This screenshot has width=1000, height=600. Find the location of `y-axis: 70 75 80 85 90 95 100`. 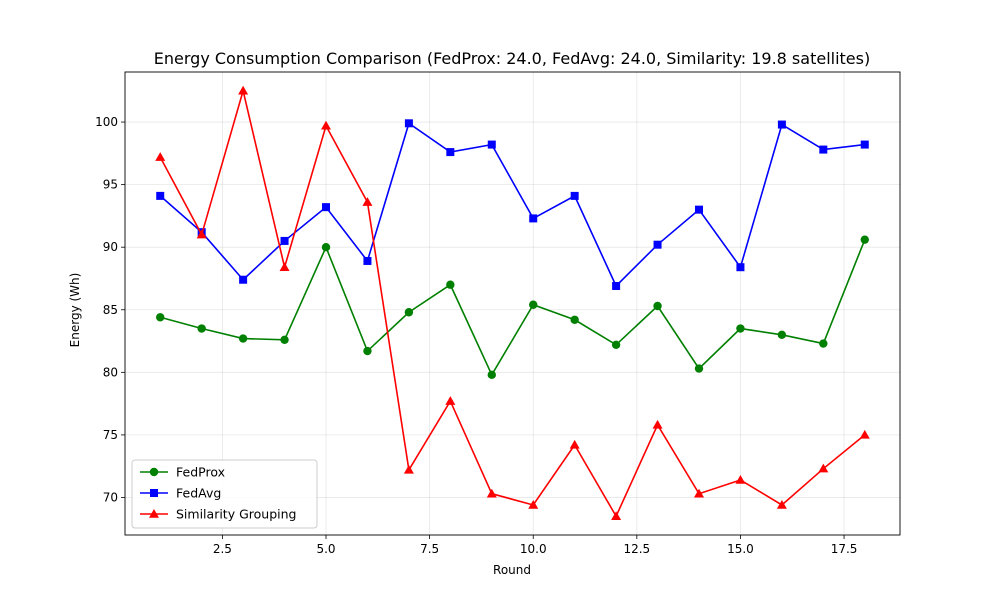

y-axis: 70 75 80 85 90 95 100 is located at coordinates (110, 309).